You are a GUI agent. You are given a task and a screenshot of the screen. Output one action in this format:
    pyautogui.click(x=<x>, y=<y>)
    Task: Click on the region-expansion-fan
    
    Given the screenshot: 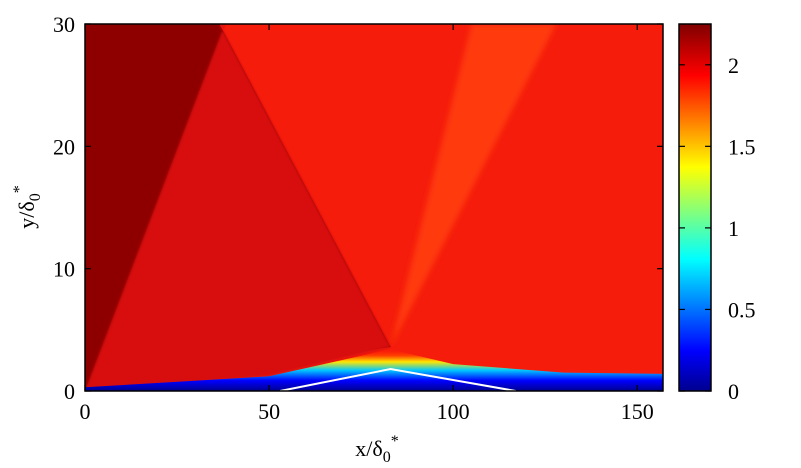 What is the action you would take?
    pyautogui.click(x=473, y=185)
    